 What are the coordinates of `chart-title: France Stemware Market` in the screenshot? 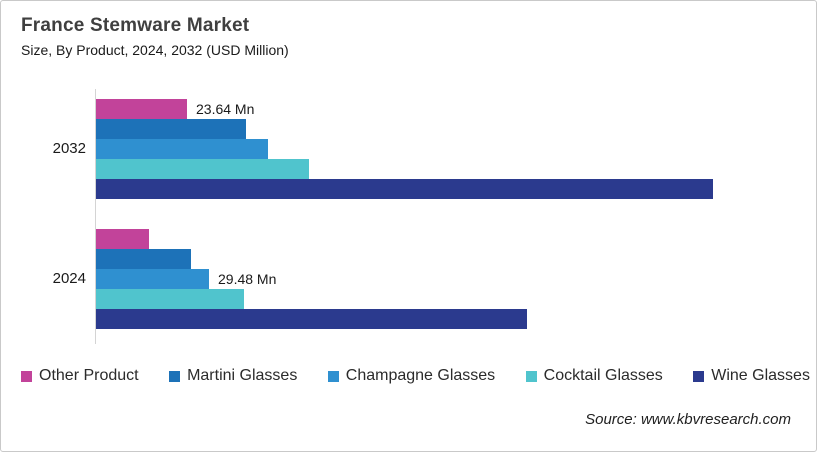 It's located at (135, 25).